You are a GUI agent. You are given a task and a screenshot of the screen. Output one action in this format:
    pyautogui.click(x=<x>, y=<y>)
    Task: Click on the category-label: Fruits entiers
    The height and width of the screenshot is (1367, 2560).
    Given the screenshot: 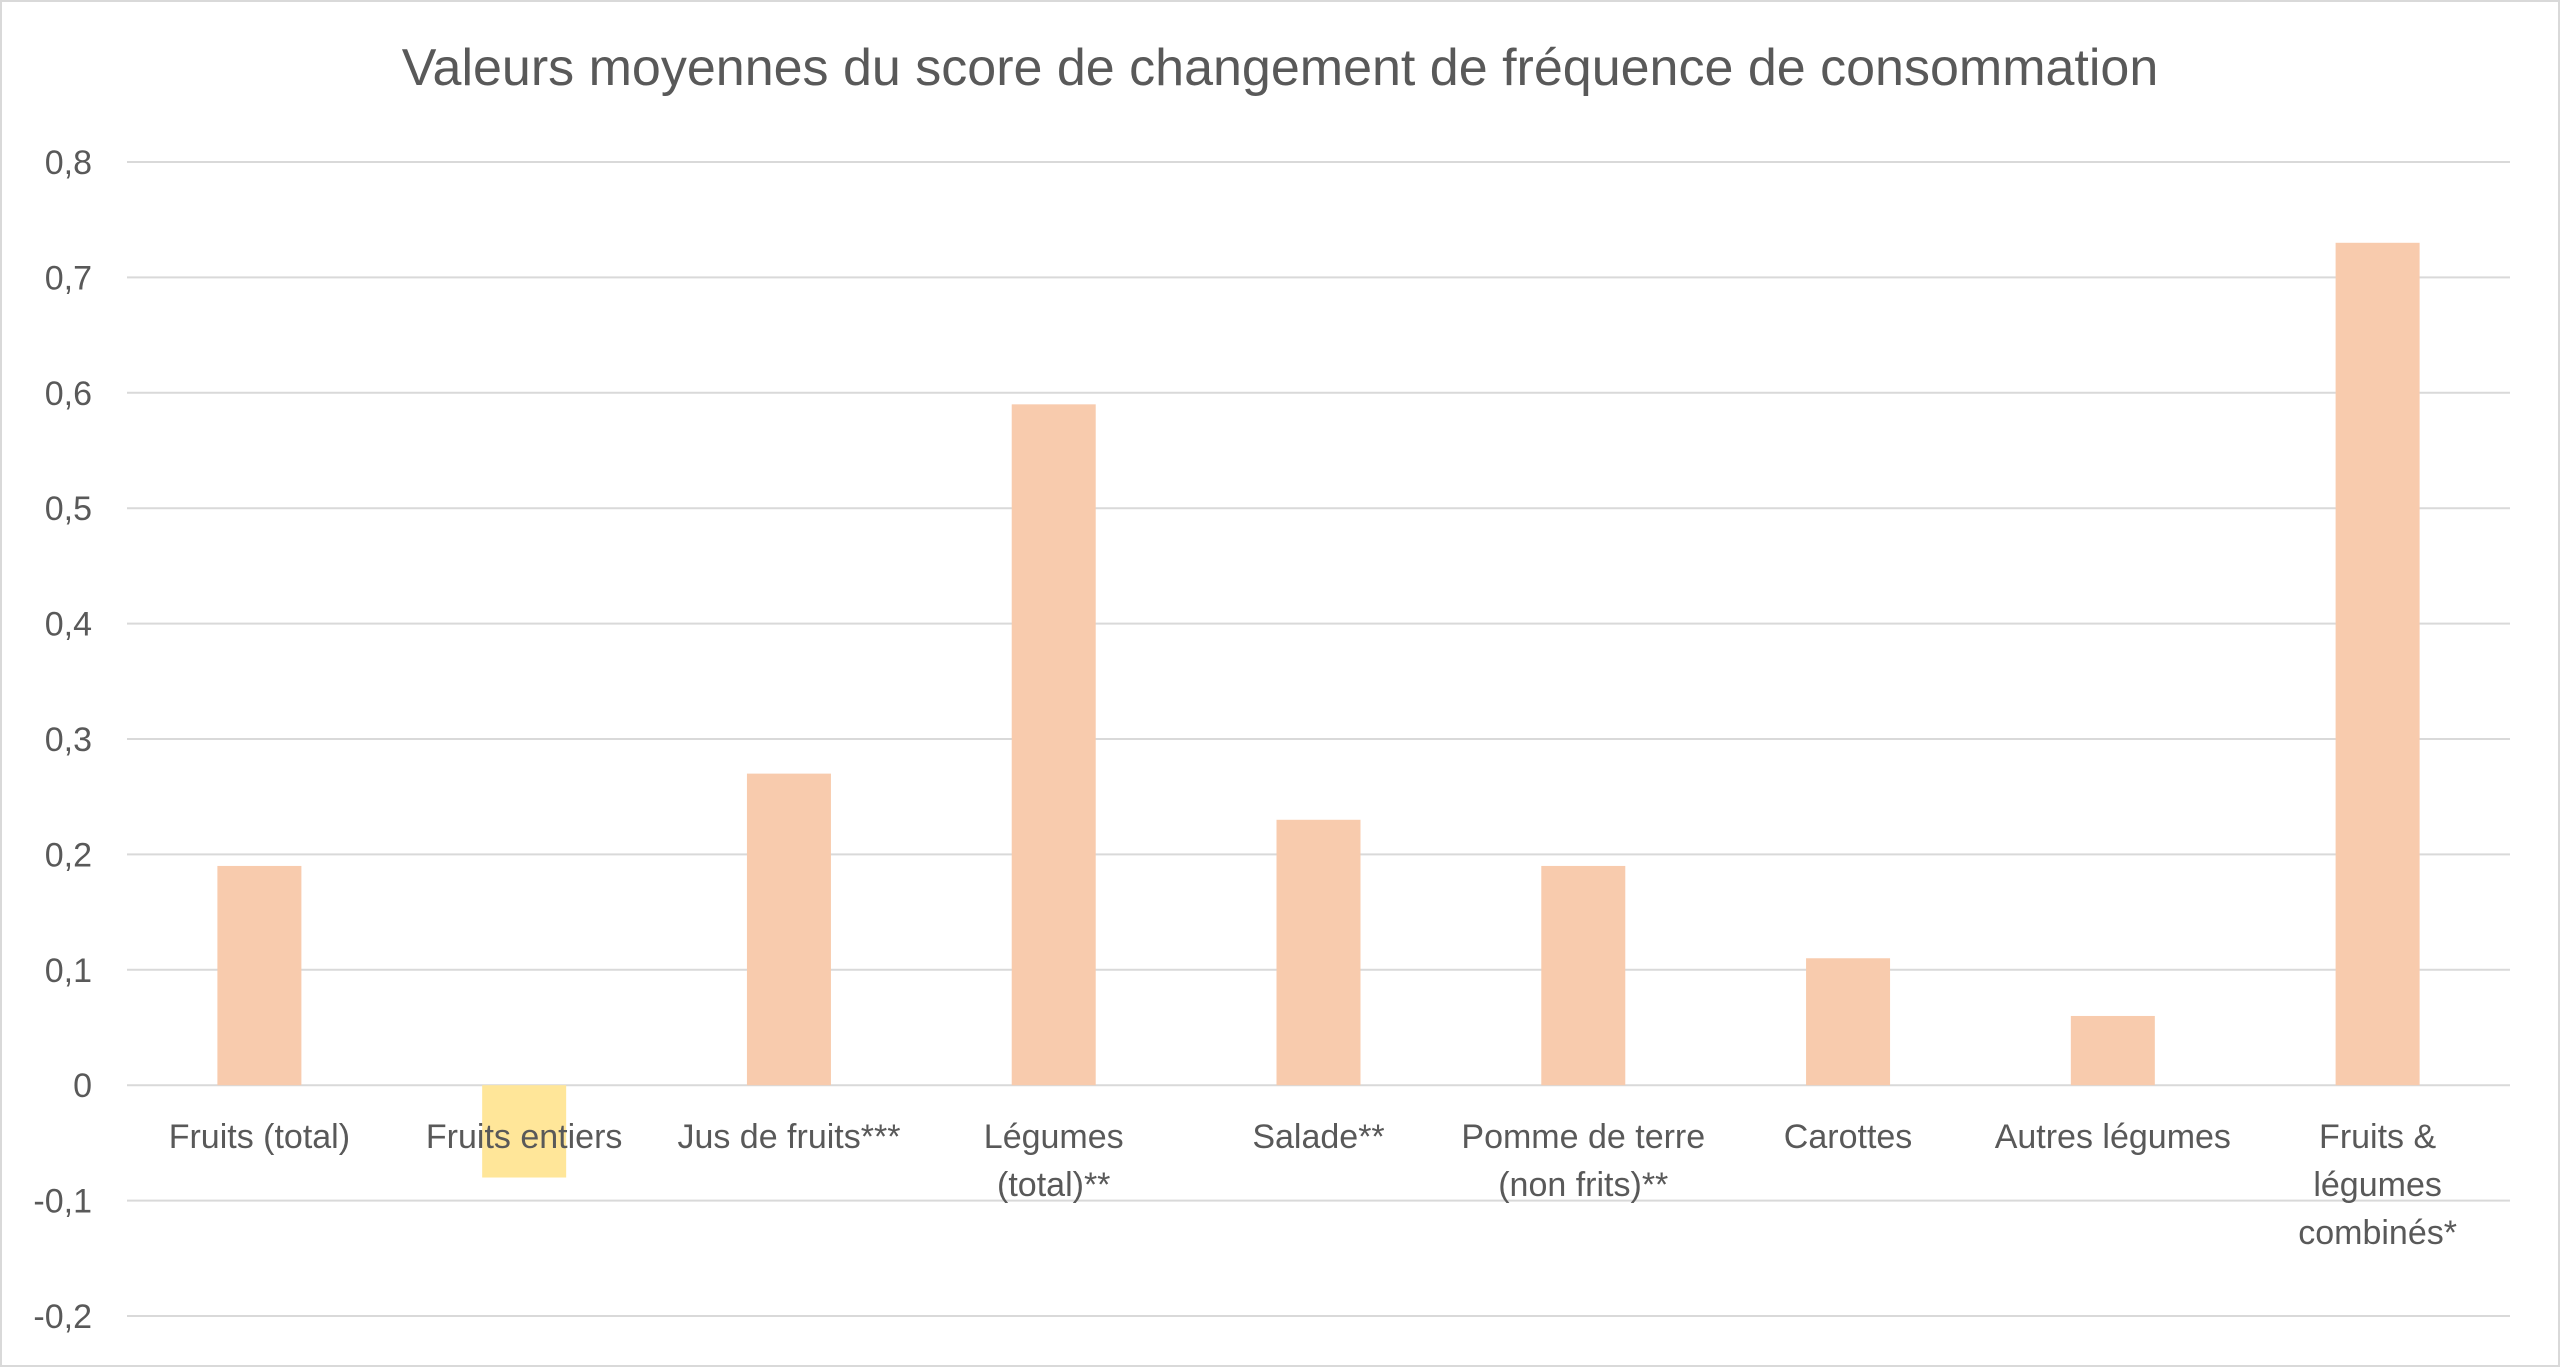 What is the action you would take?
    pyautogui.click(x=524, y=1137)
    